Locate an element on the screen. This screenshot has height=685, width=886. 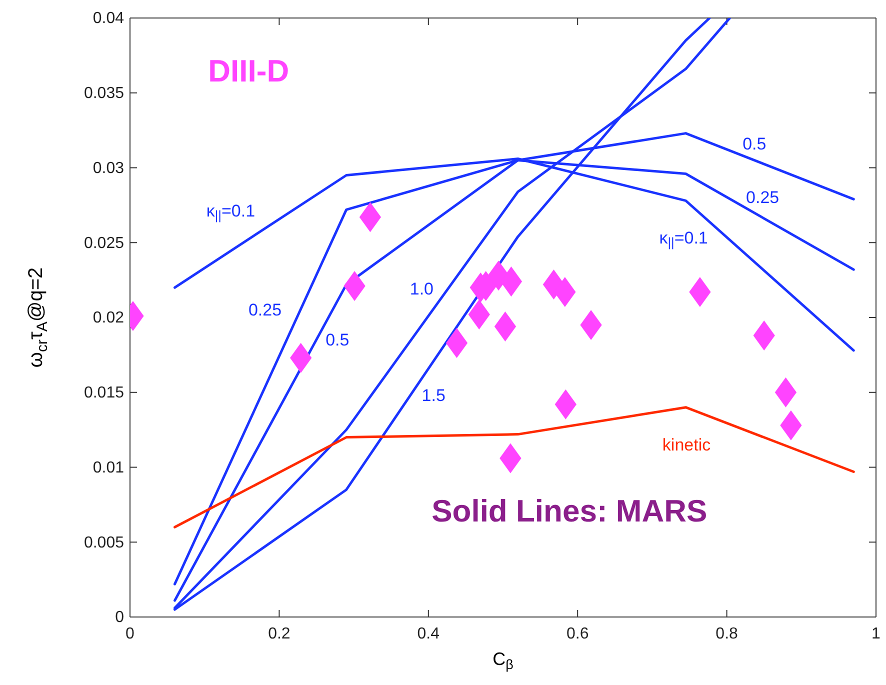
x-axis-title: C$_{β}$ is located at coordinates (503, 660).